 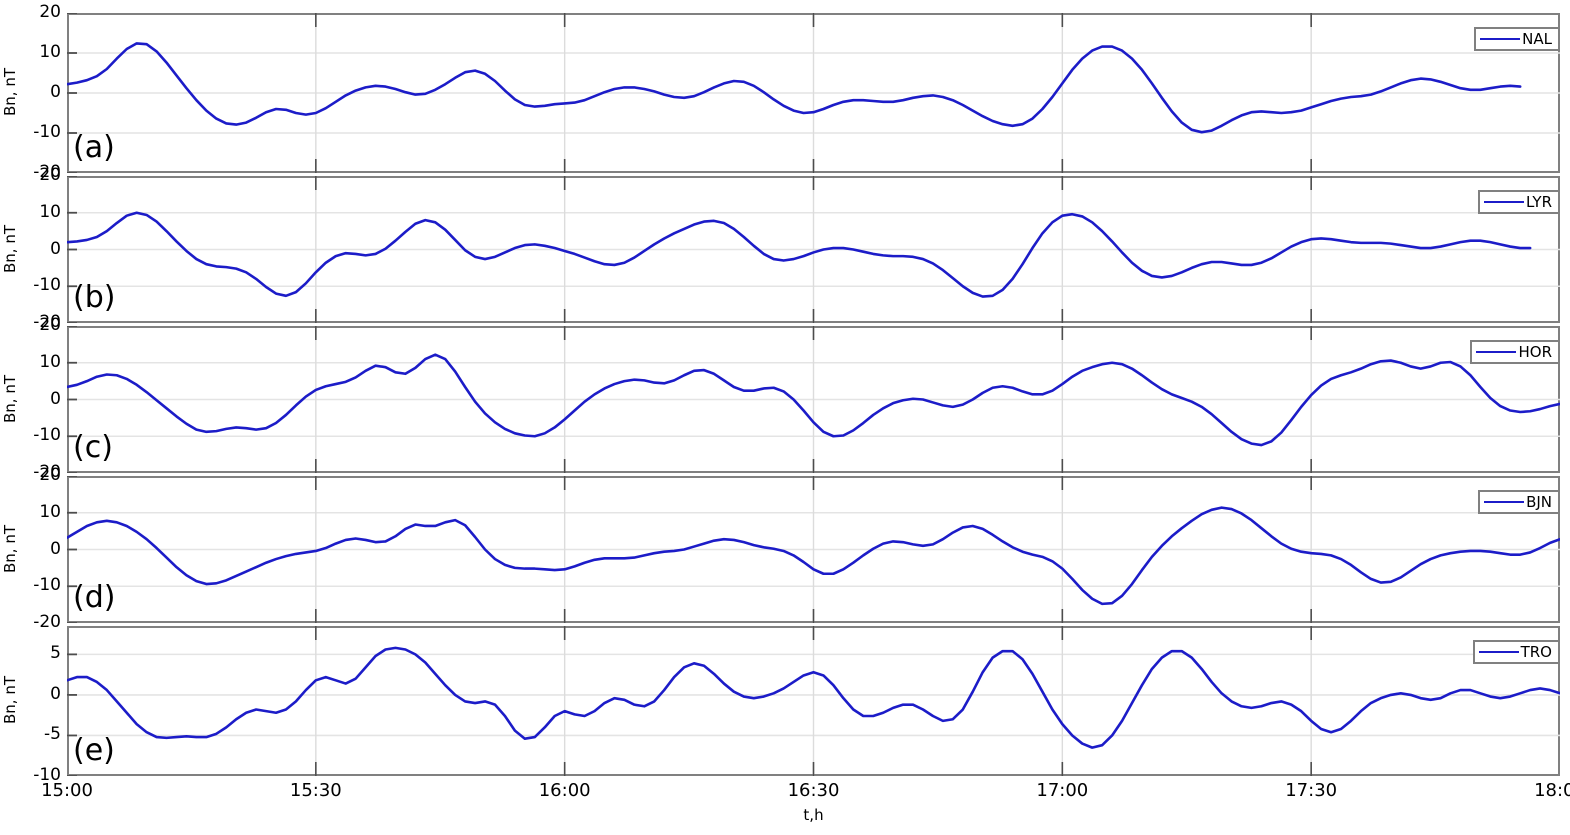 What do you see at coordinates (94, 750) in the screenshot?
I see `panel-label: (e)` at bounding box center [94, 750].